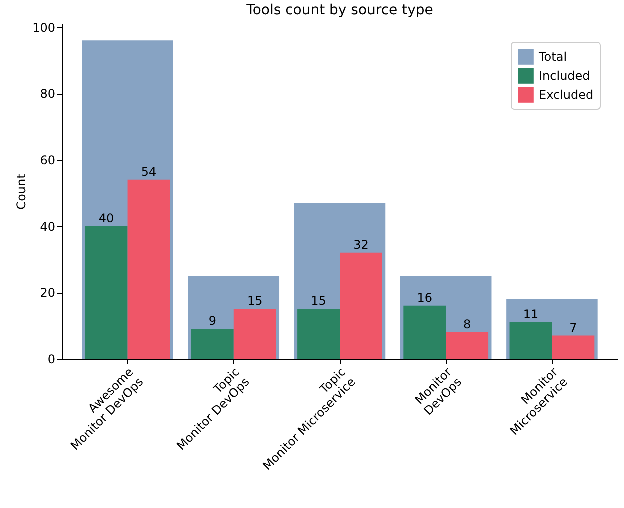  I want to click on y-tick-label: 0, so click(52, 359).